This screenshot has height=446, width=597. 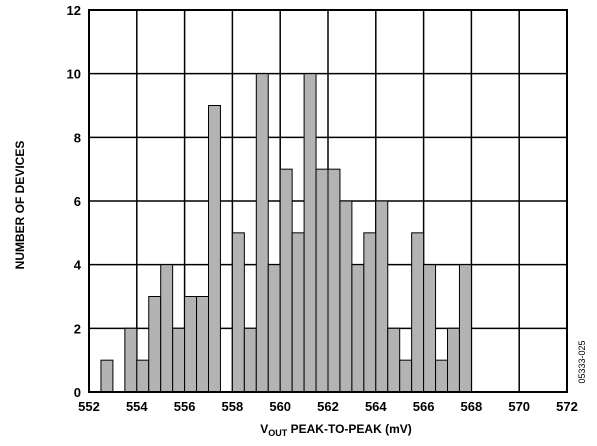 I want to click on x-tick-label: 570, so click(x=519, y=406).